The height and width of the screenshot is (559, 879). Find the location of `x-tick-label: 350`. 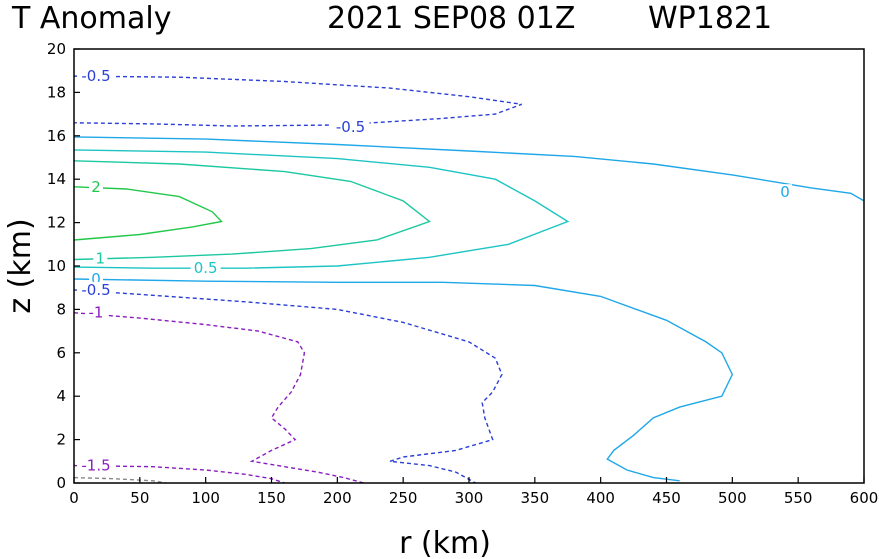

x-tick-label: 350 is located at coordinates (535, 498).